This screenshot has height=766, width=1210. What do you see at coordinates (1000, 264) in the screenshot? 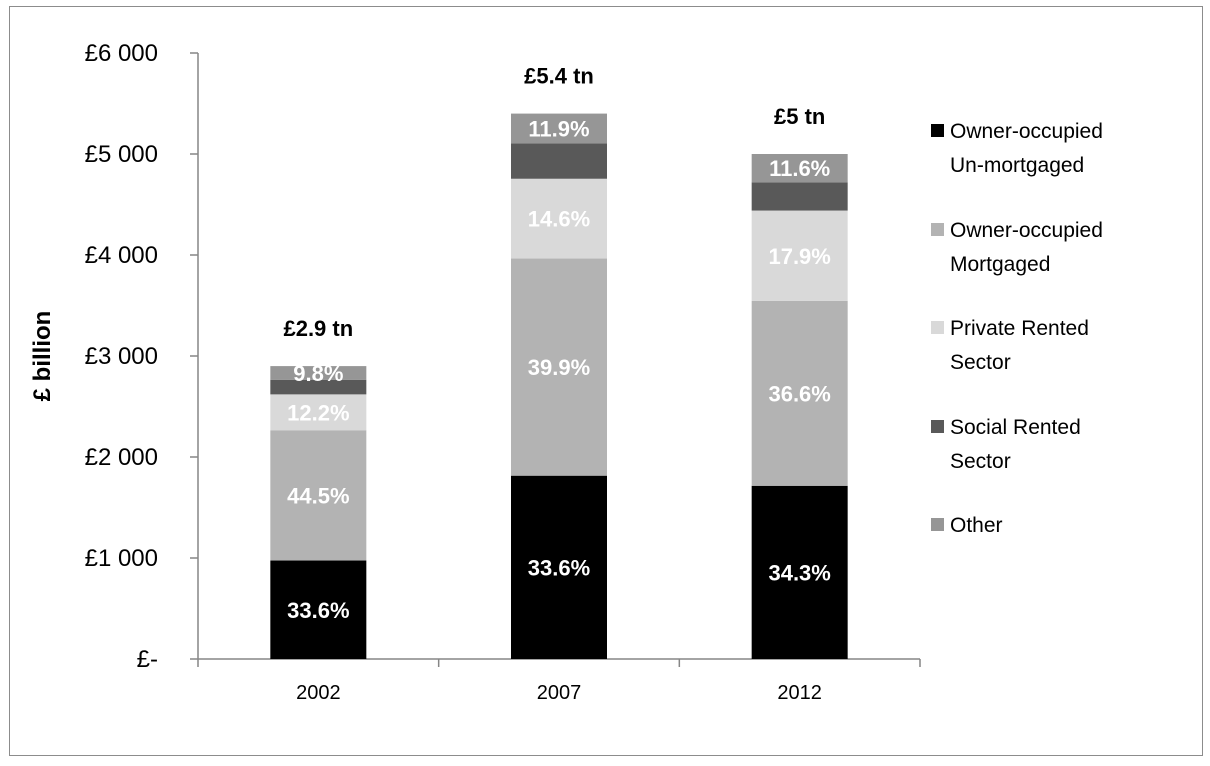
I see `legend-label: Mortgaged` at bounding box center [1000, 264].